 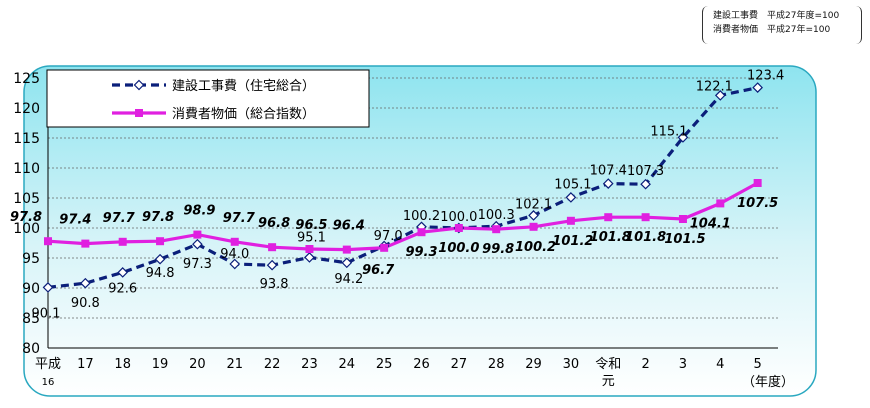 I want to click on legend-label-2: 消費者物価（総合指数）, so click(x=243, y=114).